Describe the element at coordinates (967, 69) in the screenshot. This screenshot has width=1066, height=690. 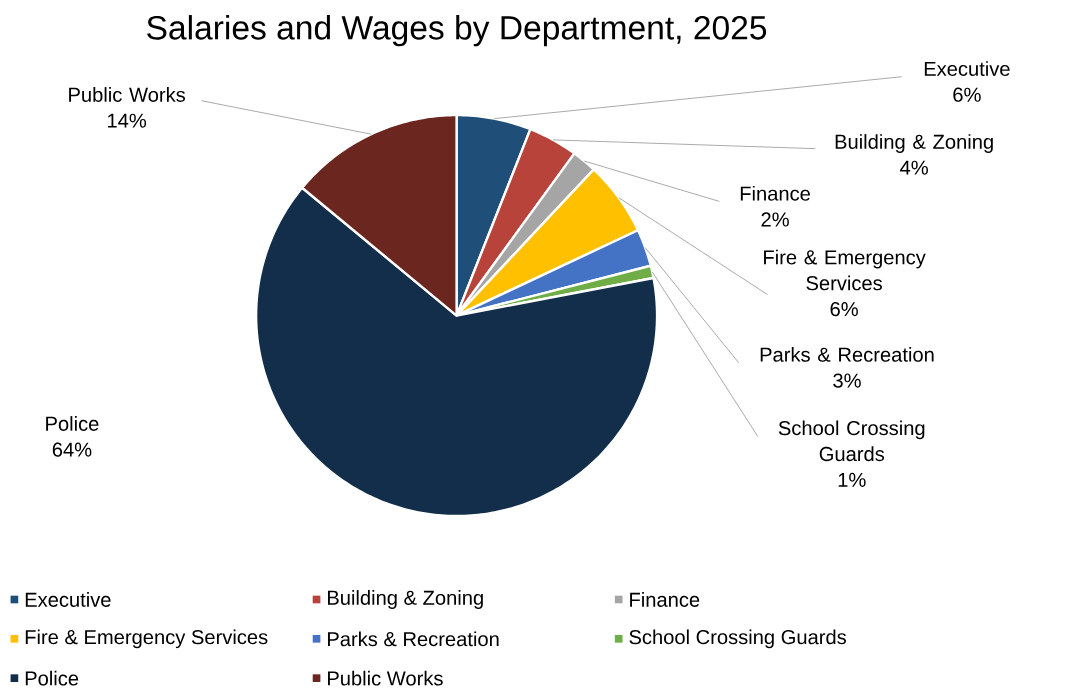
I see `slice-label: Executive` at that location.